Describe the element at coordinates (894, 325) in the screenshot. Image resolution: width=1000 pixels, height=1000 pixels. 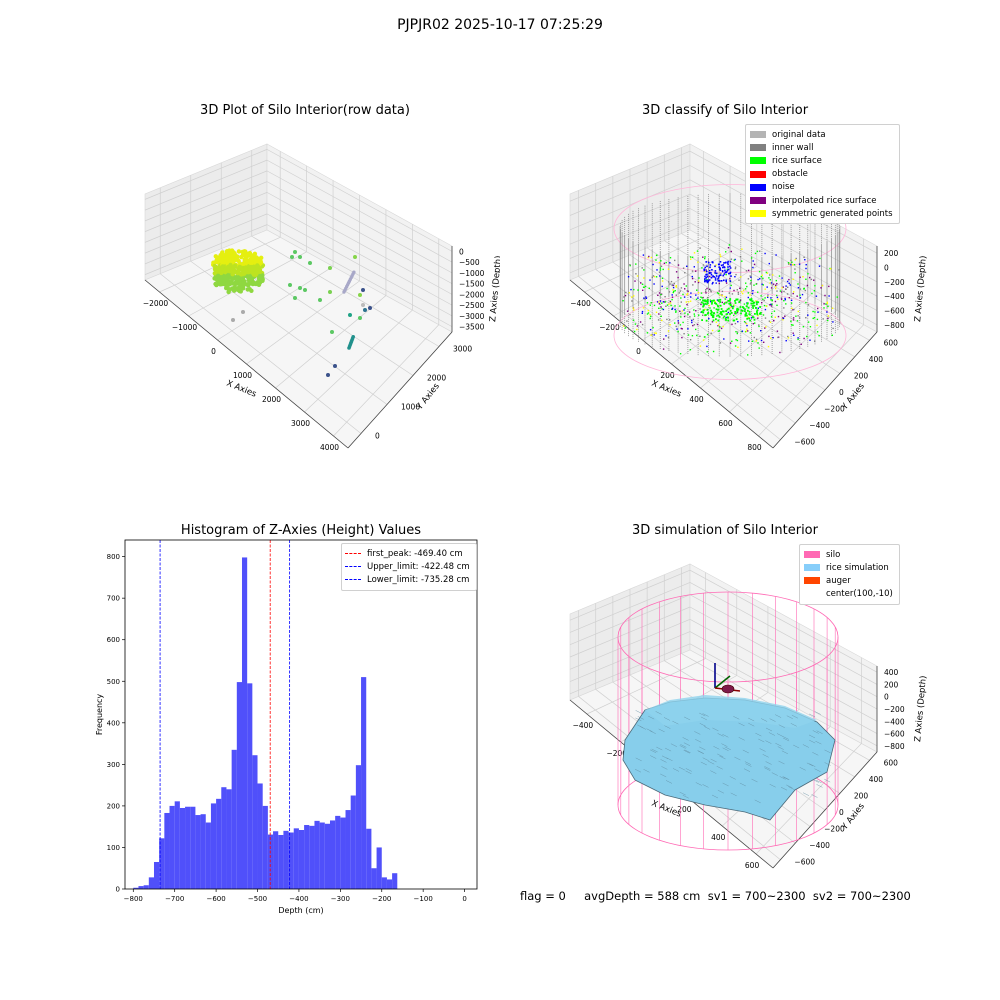
I see `z-tick-label: −800` at that location.